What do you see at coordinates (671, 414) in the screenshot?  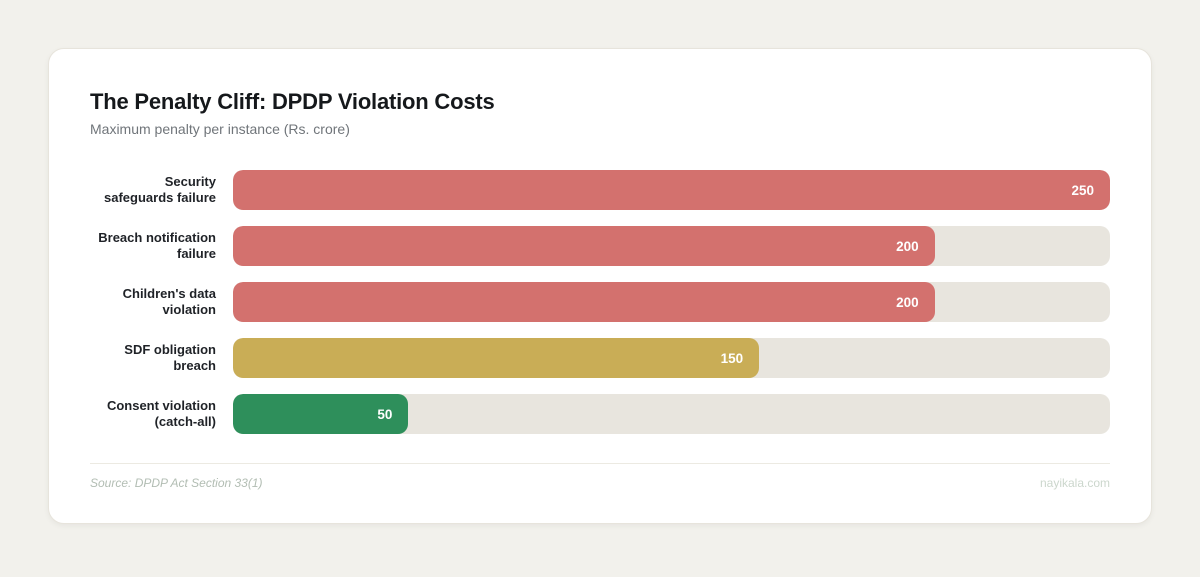 I see `bar-track: 50` at bounding box center [671, 414].